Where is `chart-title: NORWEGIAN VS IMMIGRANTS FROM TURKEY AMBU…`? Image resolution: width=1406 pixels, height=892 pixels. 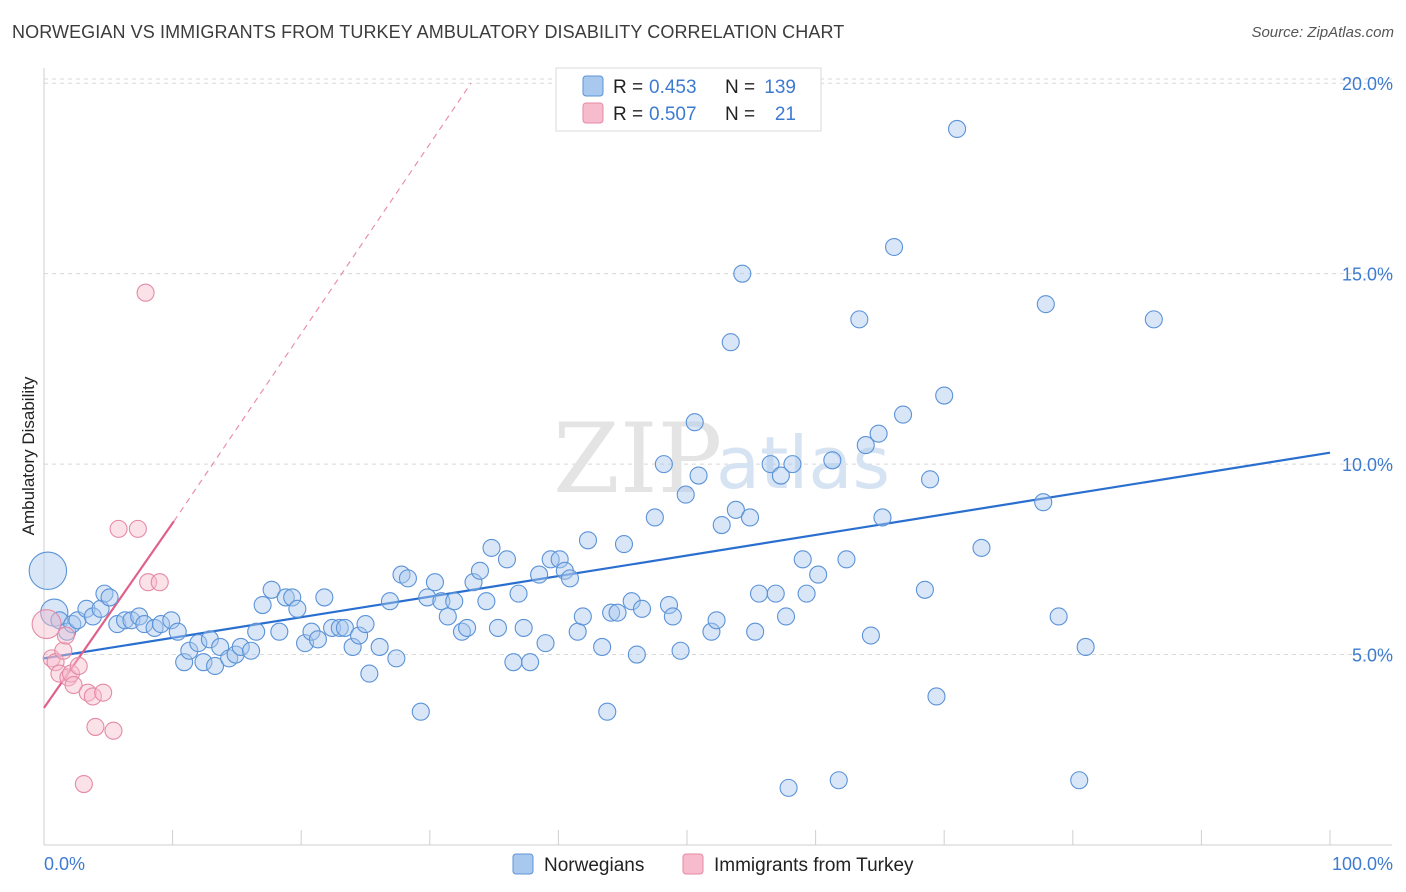 chart-title: NORWEGIAN VS IMMIGRANTS FROM TURKEY AMBU… is located at coordinates (428, 32).